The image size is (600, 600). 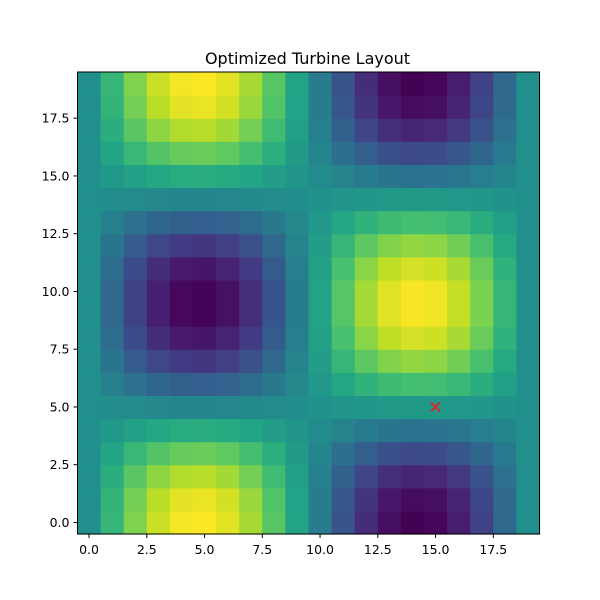 What do you see at coordinates (293, 545) in the screenshot?
I see `x-axis: 0.0 2.5 5.0 7.5 10.0 12.5 15.0 17.5` at bounding box center [293, 545].